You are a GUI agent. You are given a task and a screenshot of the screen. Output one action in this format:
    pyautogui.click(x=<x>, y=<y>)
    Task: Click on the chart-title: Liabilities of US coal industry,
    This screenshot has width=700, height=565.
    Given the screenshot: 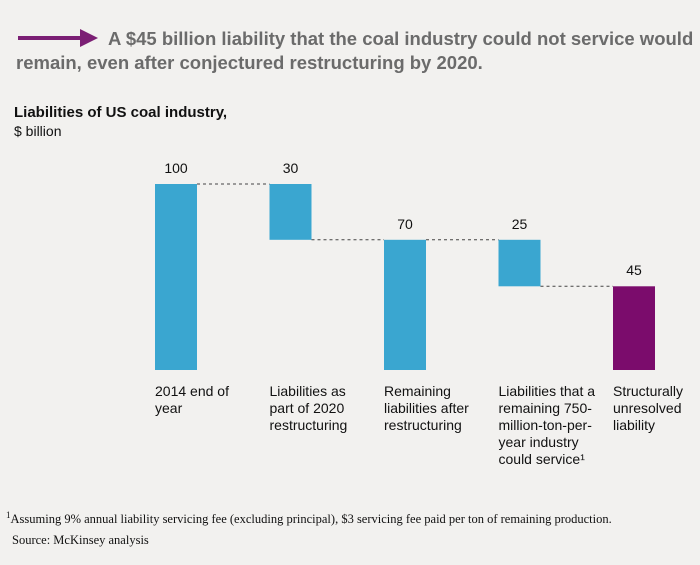 What is the action you would take?
    pyautogui.click(x=121, y=112)
    